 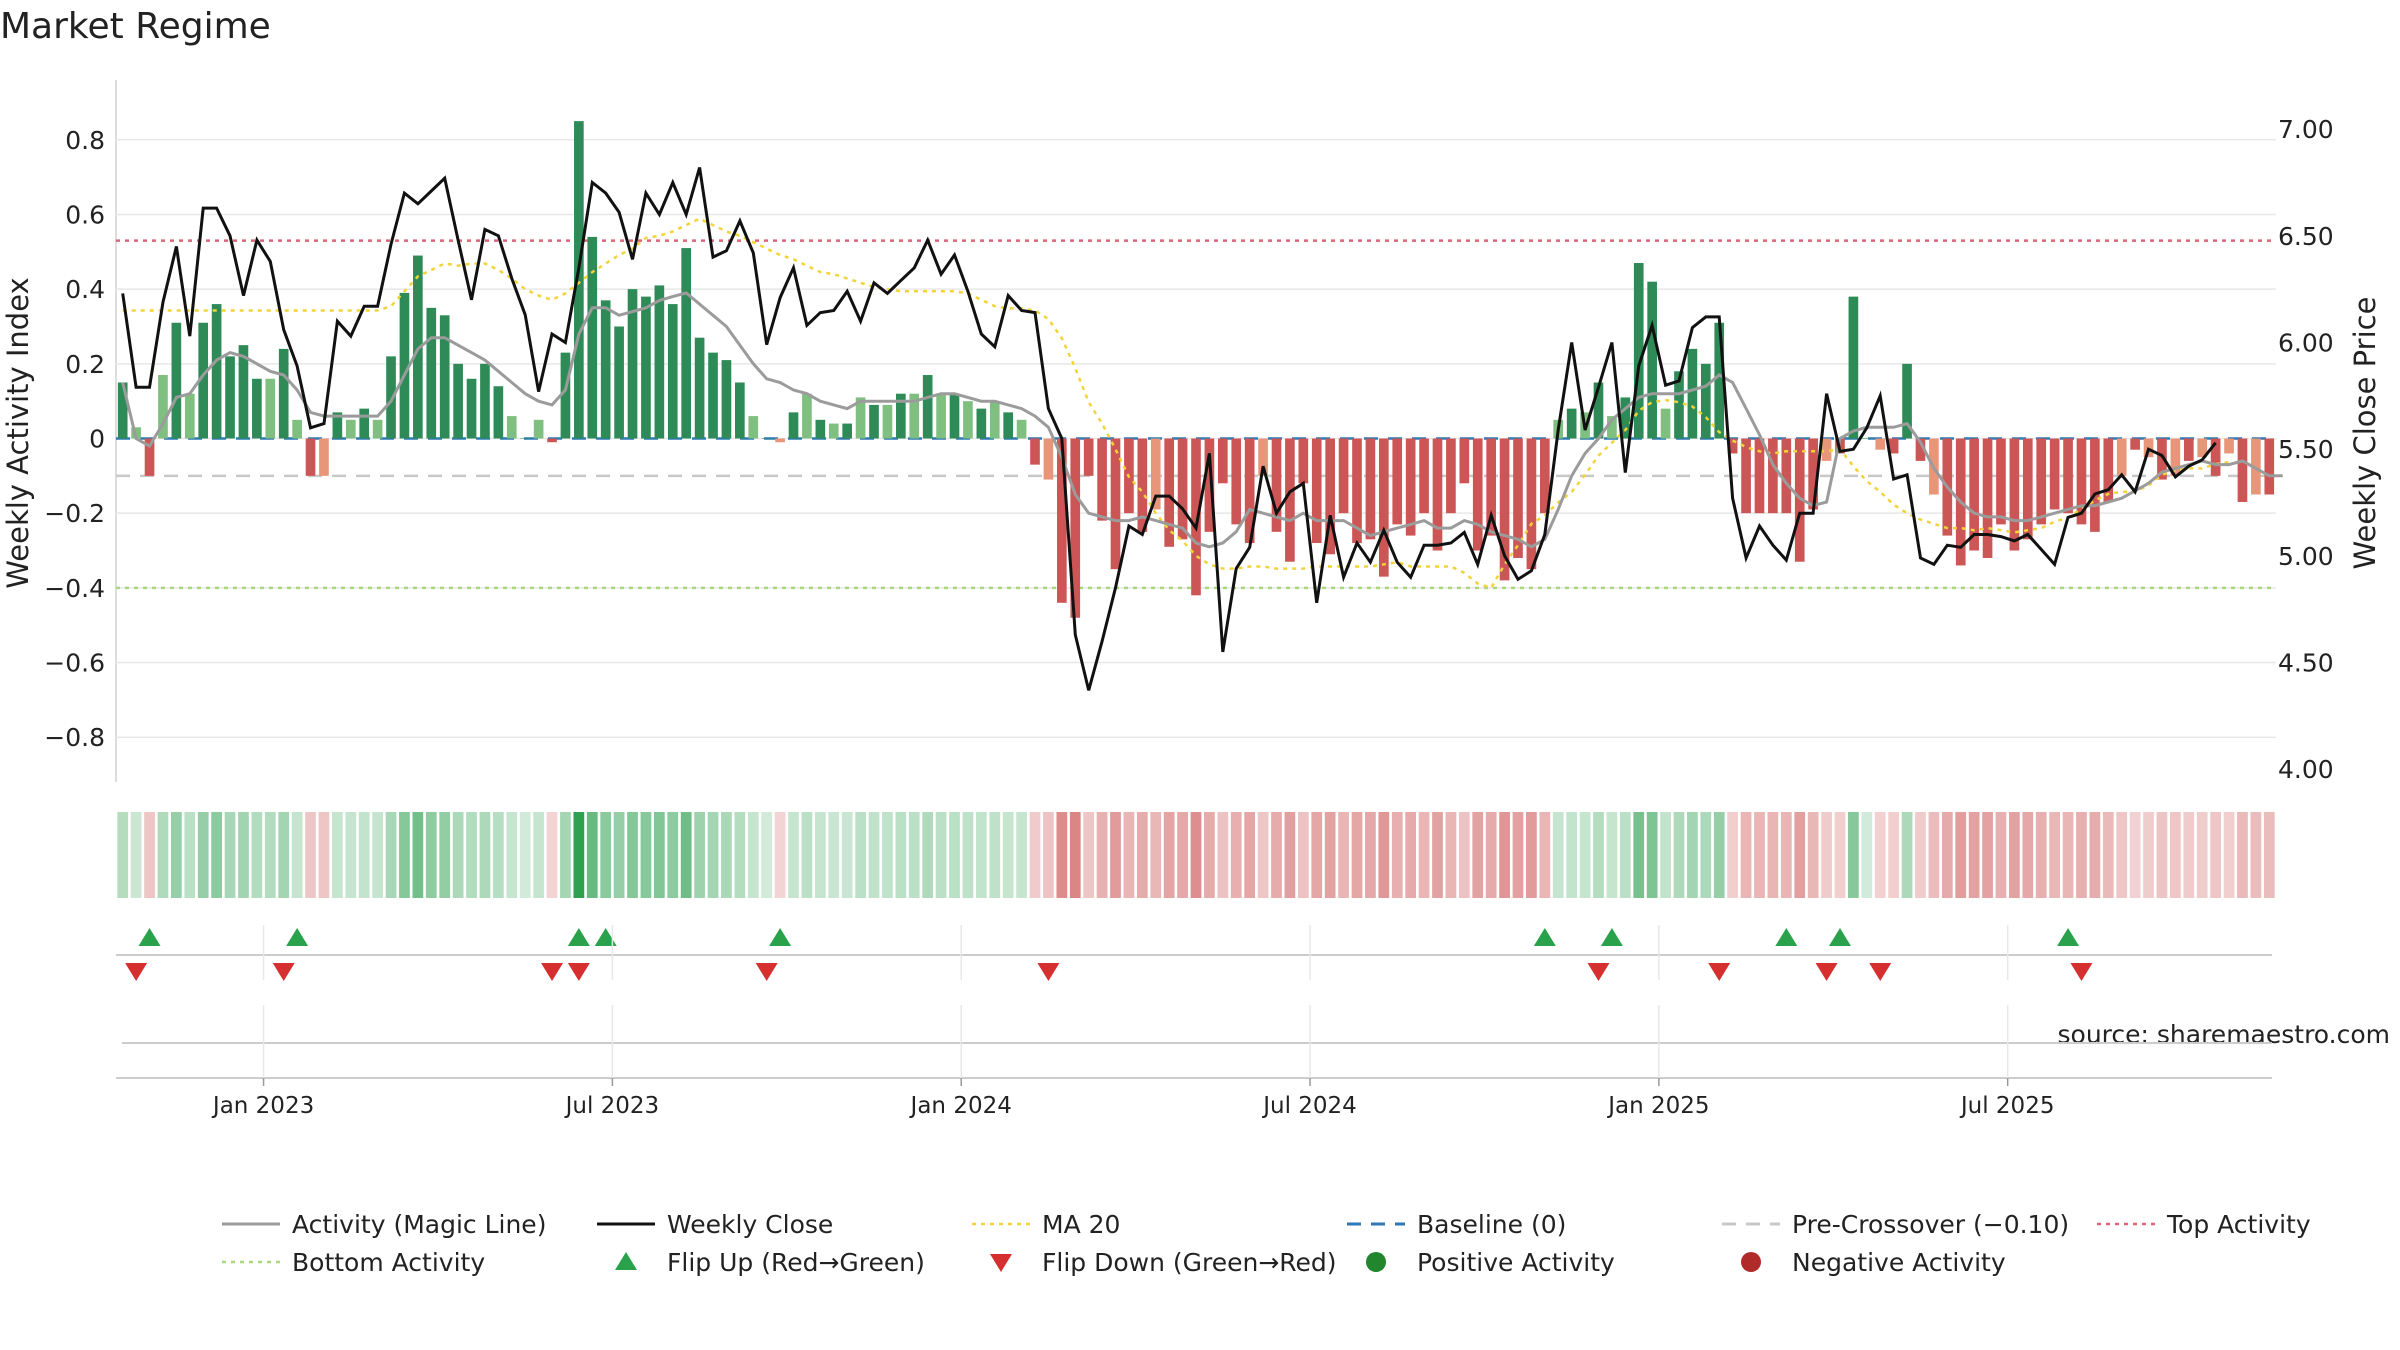 I want to click on flip-markers, so click(x=1194, y=954).